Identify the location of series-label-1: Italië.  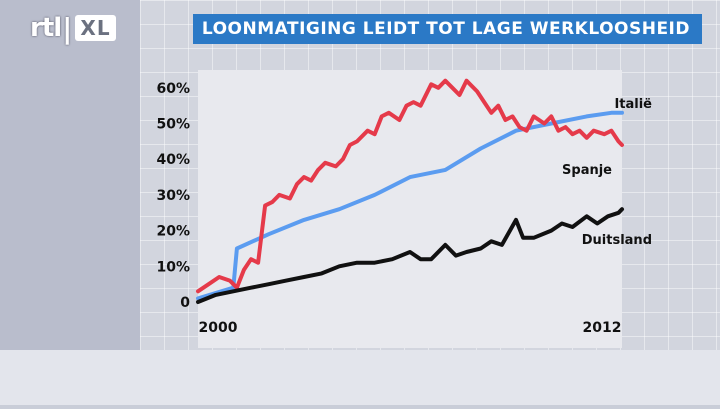
(633, 104).